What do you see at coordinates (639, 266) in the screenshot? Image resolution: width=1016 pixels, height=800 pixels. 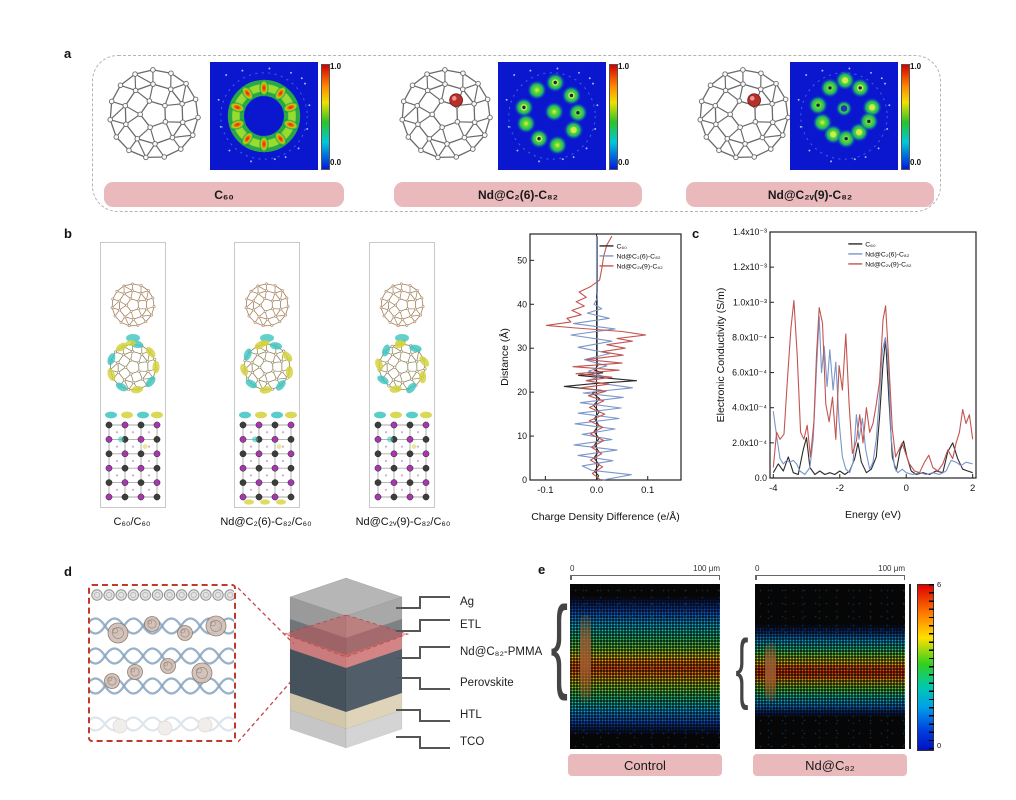 I see `legend-label: Nd@C₂ᵥ(9)-C₈₂` at bounding box center [639, 266].